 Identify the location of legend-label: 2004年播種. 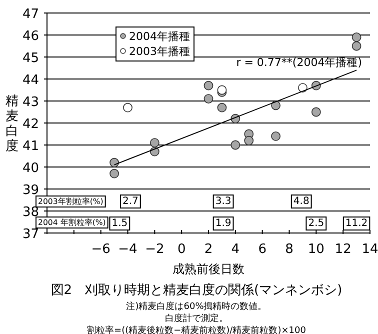
(159, 36).